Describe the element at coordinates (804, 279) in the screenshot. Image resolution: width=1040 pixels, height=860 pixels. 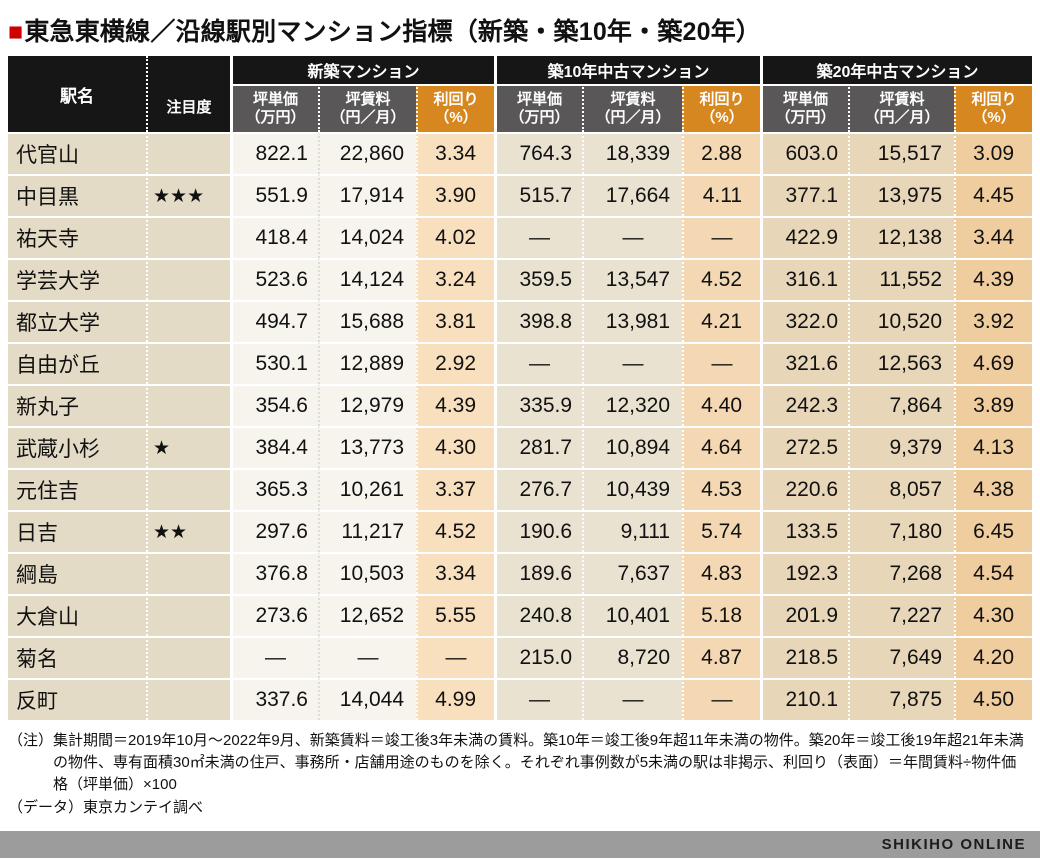
I see `used20-price-cell: 316.1` at that location.